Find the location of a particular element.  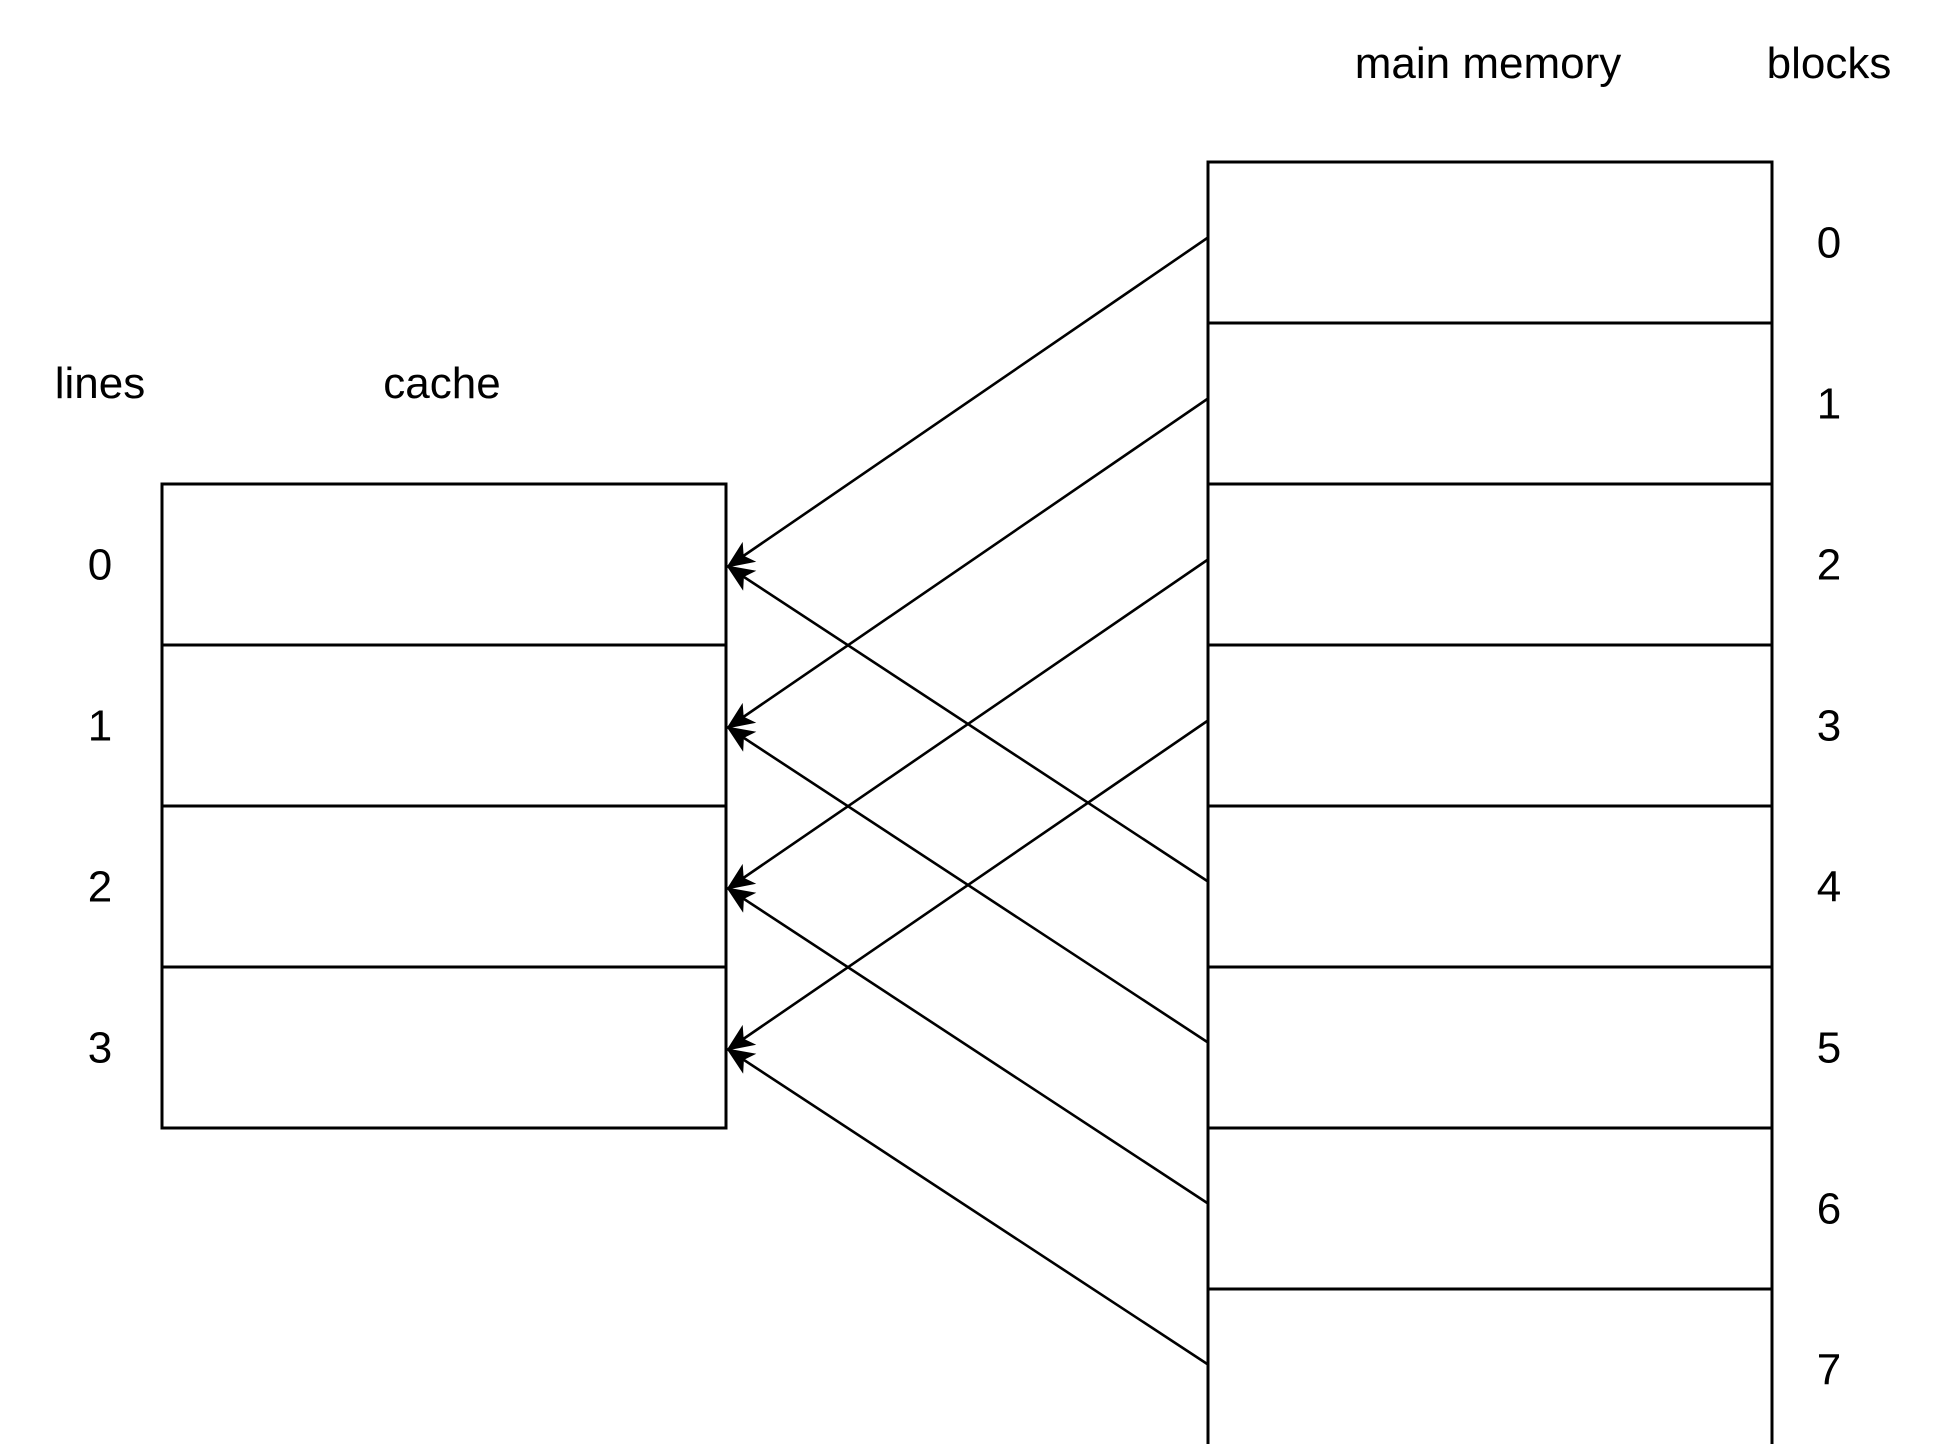

cache-title: cache is located at coordinates (441, 383).